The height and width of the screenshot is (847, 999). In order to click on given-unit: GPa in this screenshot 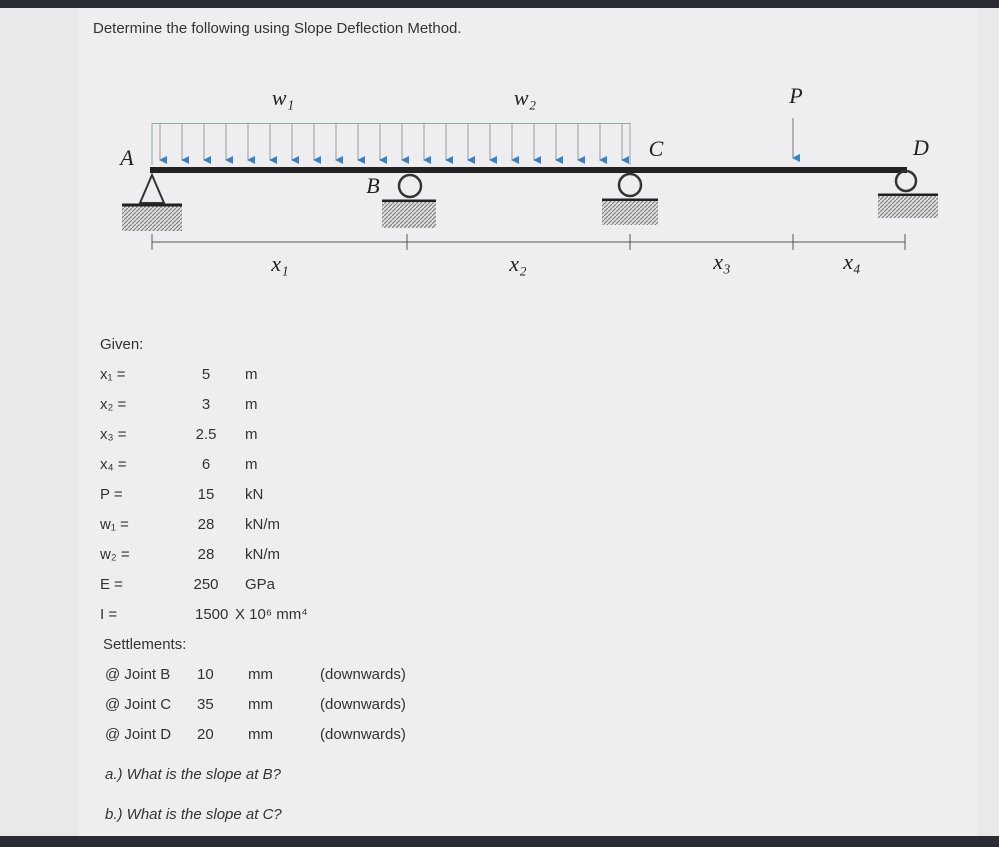, I will do `click(260, 584)`.